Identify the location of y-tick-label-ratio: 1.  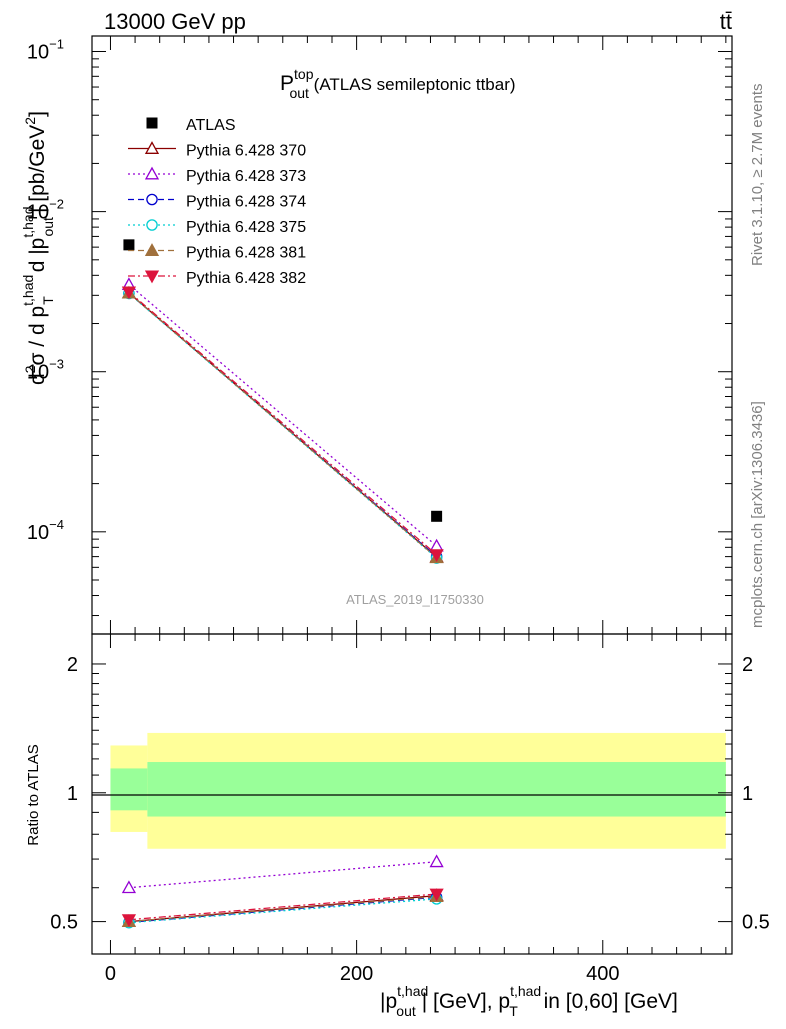
(72, 794).